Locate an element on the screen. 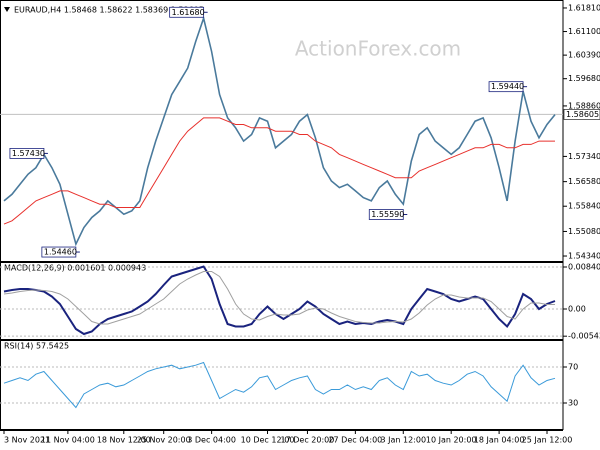  panel-title: MACD(12,26,9) 0.001601 0.000943 is located at coordinates (75, 268).